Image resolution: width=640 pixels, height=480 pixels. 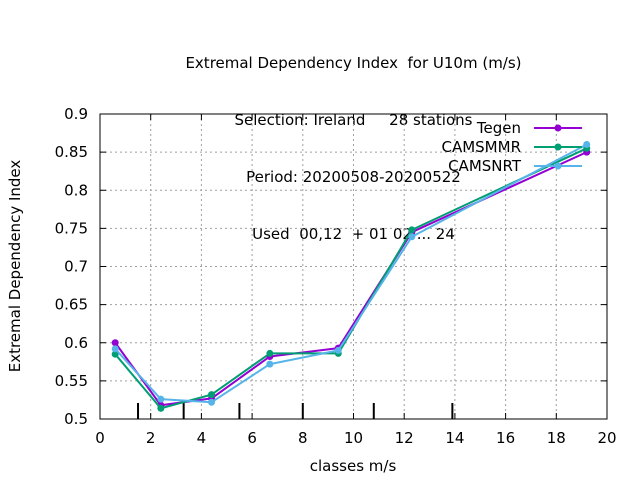 What do you see at coordinates (76, 419) in the screenshot?
I see `y-tick-label: 0.5` at bounding box center [76, 419].